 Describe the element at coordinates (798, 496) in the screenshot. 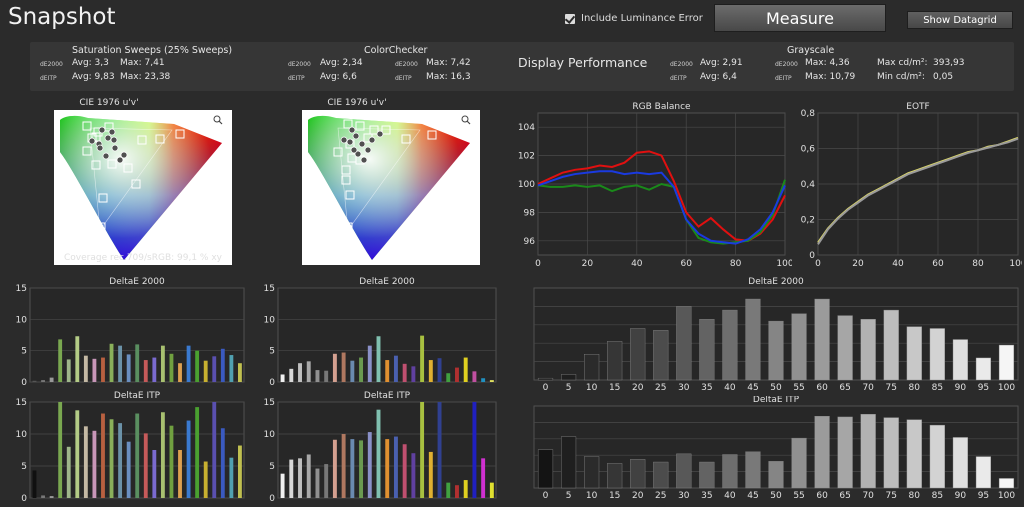

I see `x-tick-label: 55` at that location.